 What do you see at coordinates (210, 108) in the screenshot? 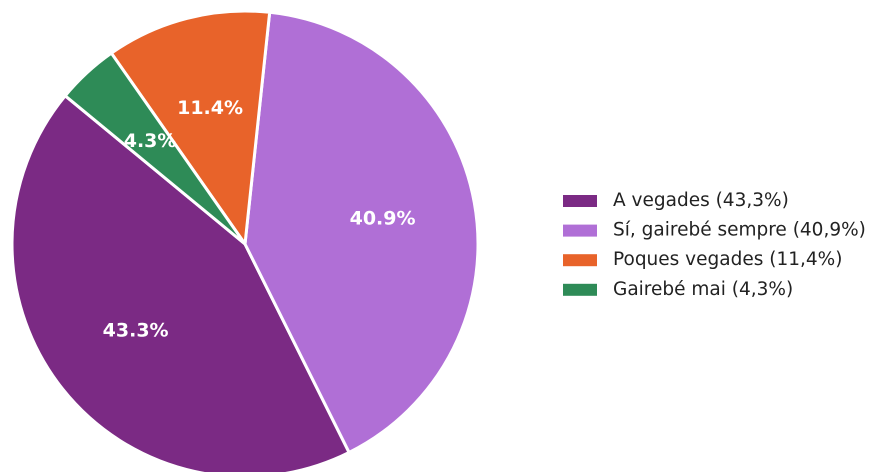
I see `value-label: 11.4%` at bounding box center [210, 108].